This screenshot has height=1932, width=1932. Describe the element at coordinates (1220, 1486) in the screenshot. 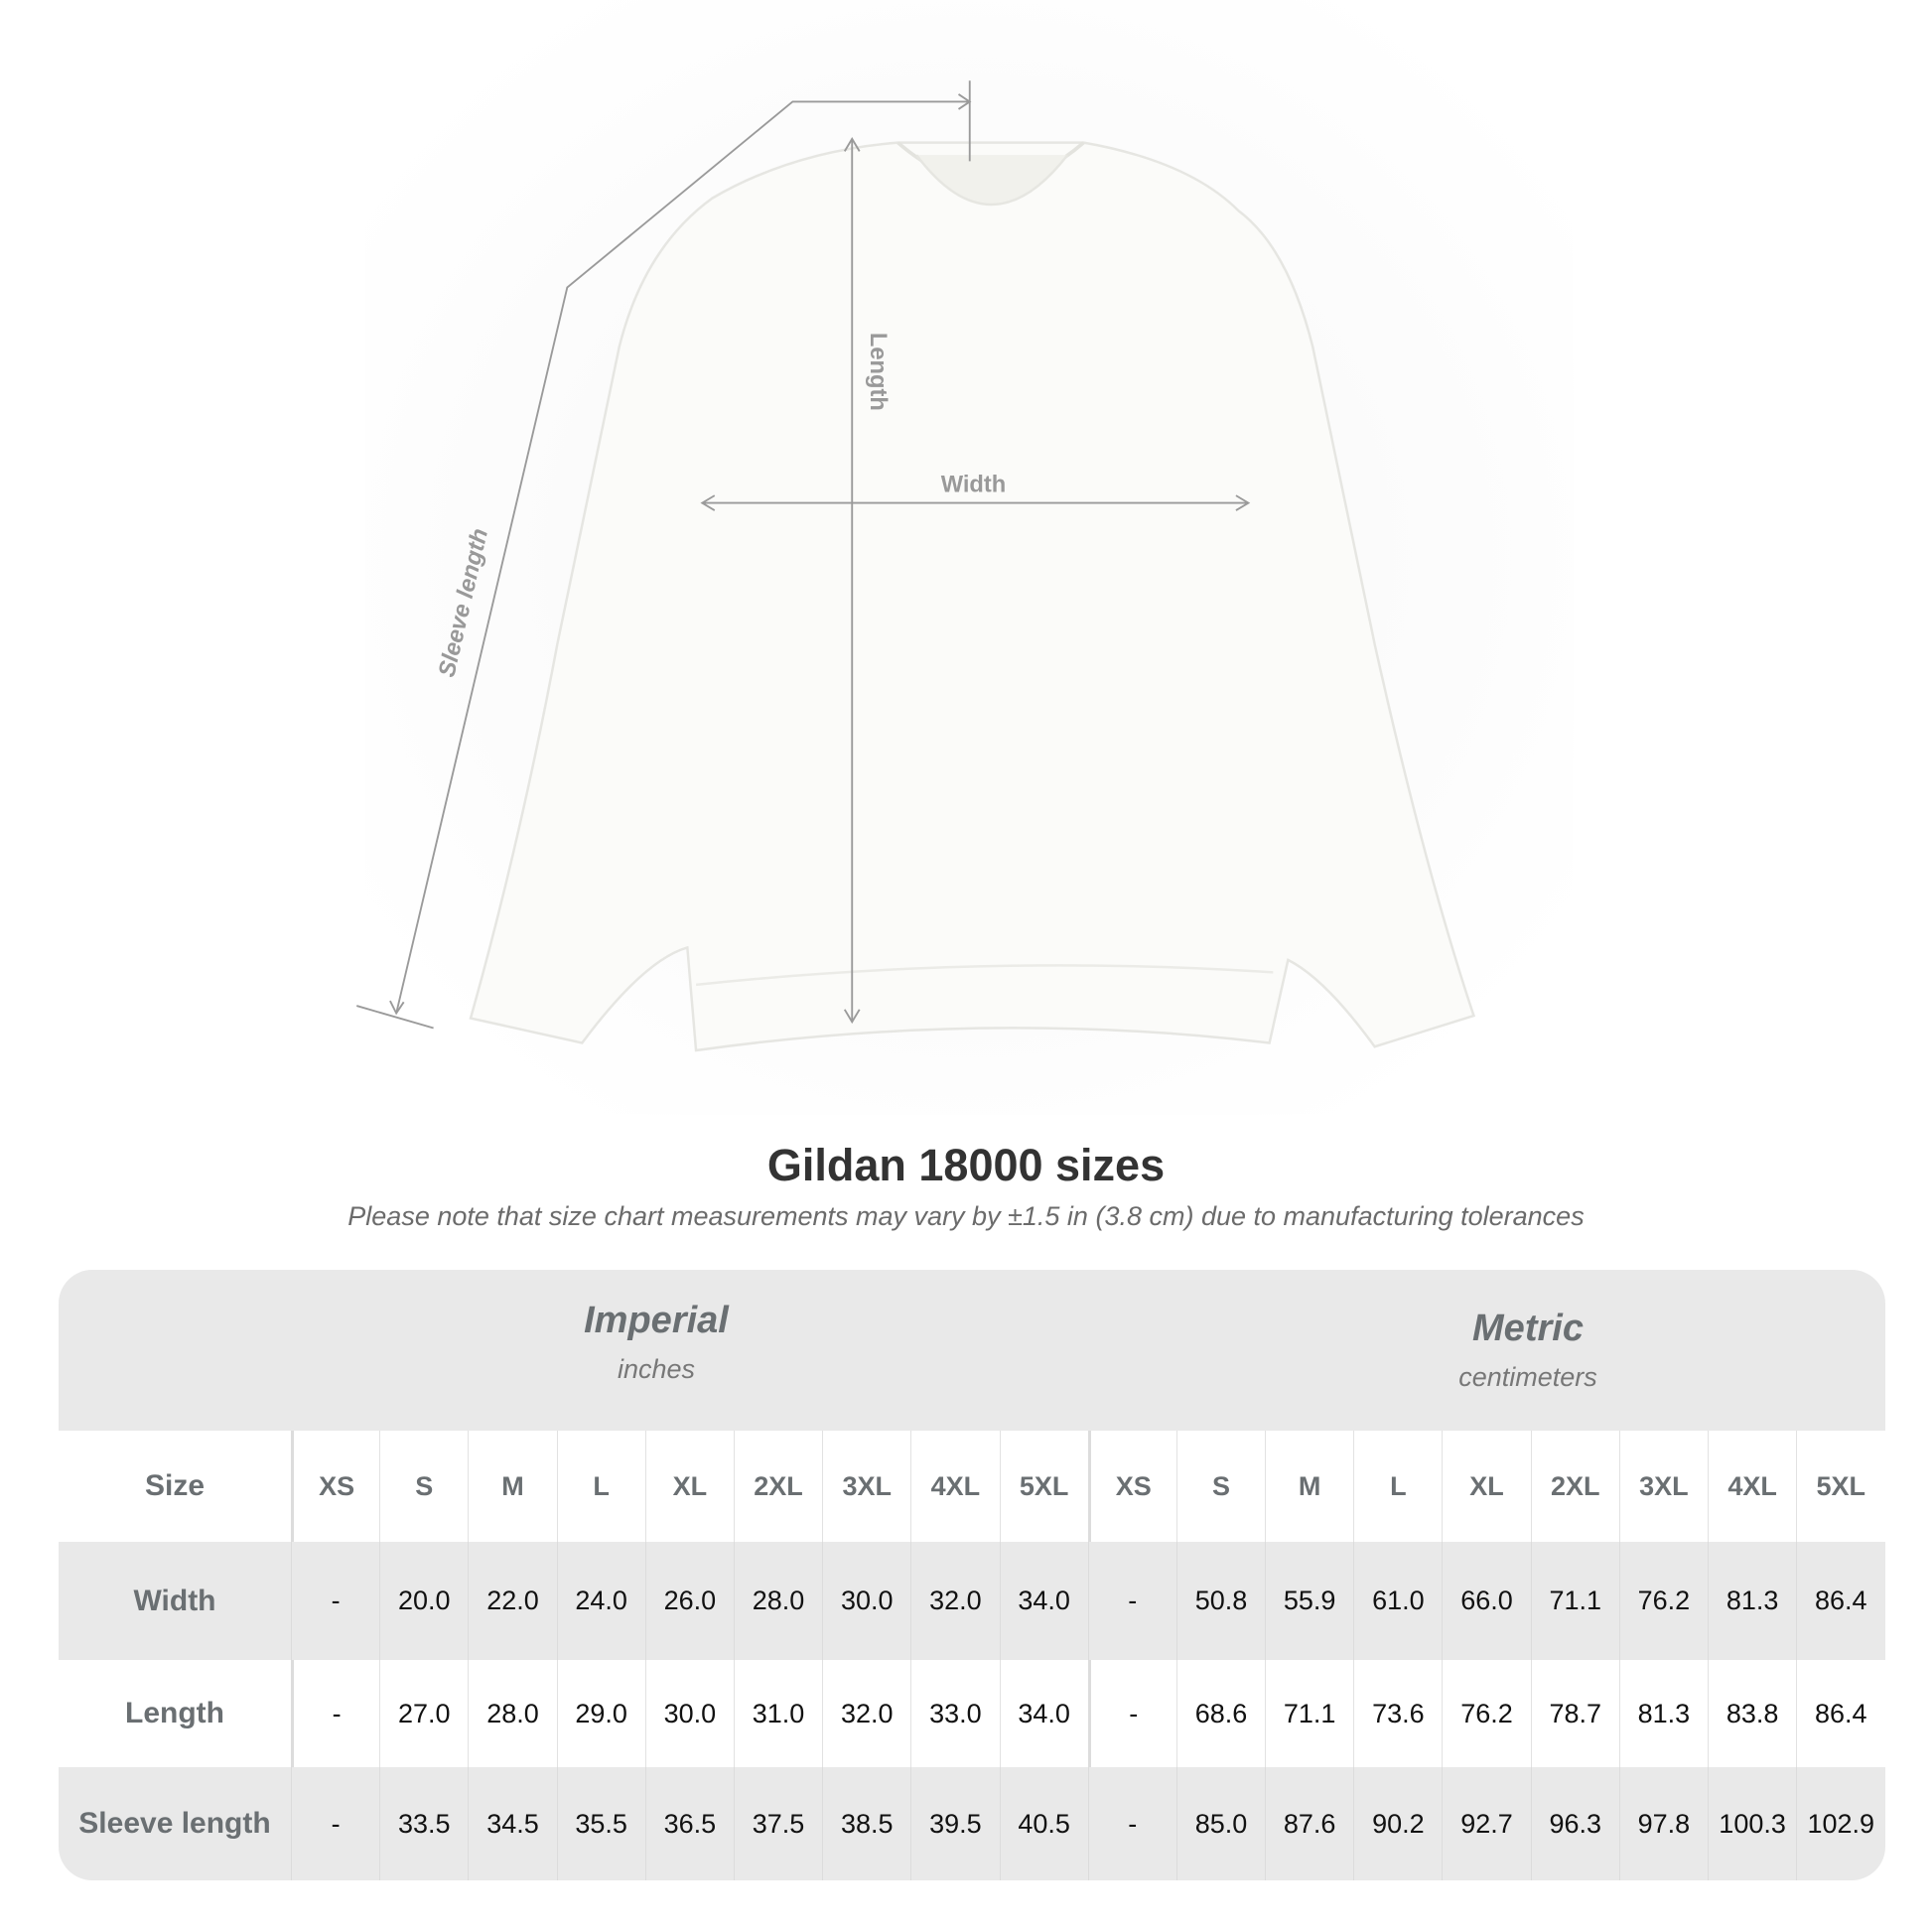

I see `metric-size-s: S` at that location.